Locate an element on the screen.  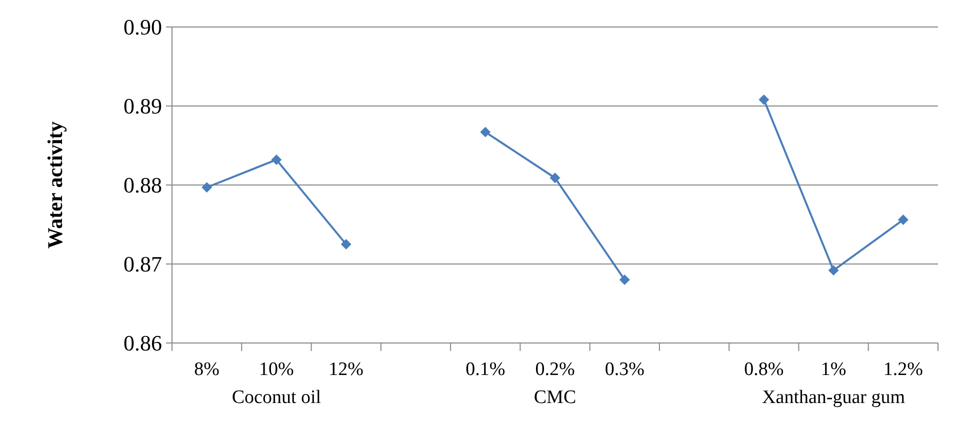
text: CMC is located at coordinates (555, 397).